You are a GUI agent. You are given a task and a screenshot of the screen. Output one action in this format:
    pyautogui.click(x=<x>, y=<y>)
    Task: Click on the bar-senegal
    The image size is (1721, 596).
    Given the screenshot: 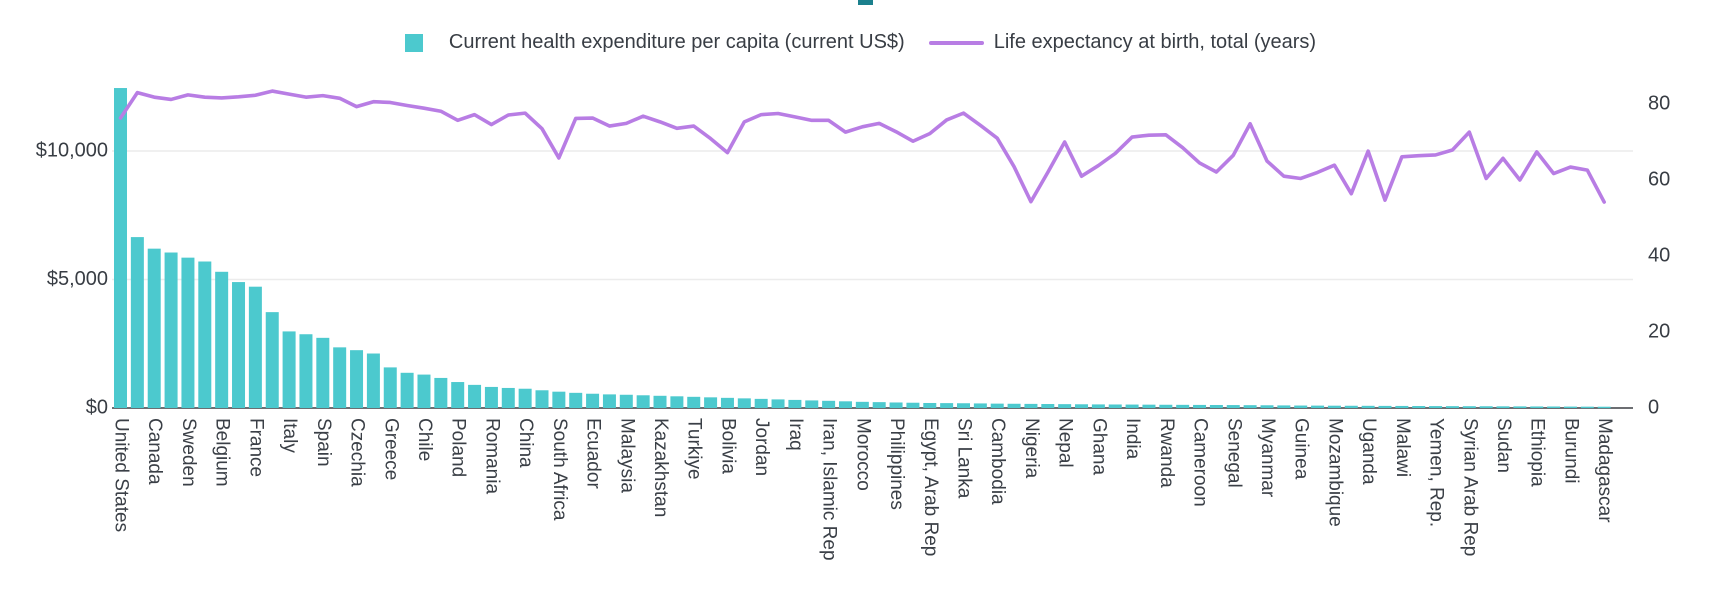 What is the action you would take?
    pyautogui.click(x=1233, y=406)
    